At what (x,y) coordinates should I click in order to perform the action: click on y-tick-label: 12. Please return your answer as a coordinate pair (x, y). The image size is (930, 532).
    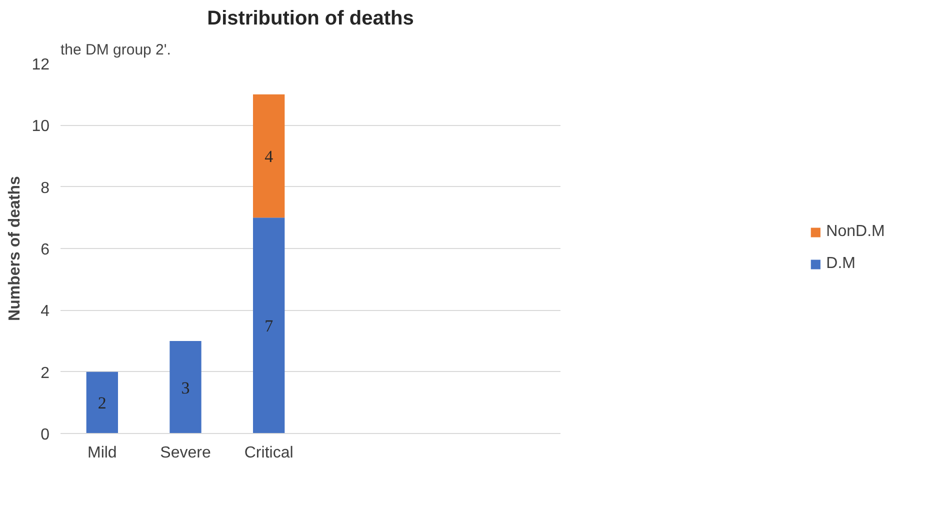
    Looking at the image, I should click on (41, 65).